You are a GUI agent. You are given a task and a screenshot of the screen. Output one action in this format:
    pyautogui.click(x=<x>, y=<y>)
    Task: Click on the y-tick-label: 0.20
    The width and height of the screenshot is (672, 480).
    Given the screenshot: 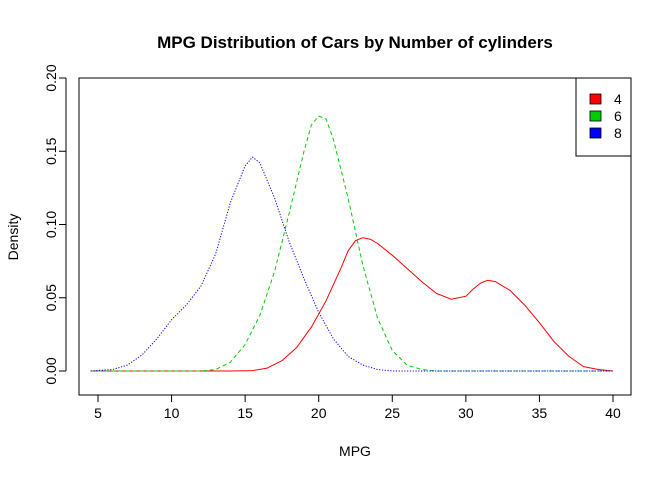 What is the action you would take?
    pyautogui.click(x=51, y=77)
    